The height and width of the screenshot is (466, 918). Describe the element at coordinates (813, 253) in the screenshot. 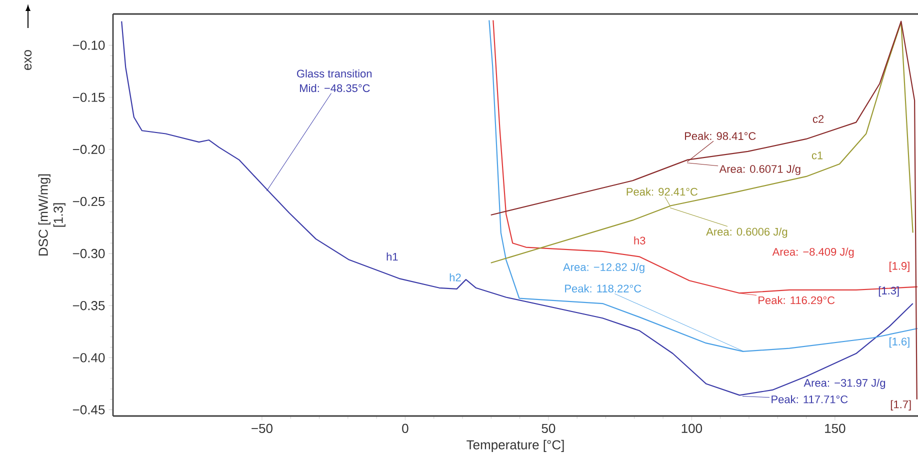

I see `annotation: Area: −8.409 J/g` at that location.